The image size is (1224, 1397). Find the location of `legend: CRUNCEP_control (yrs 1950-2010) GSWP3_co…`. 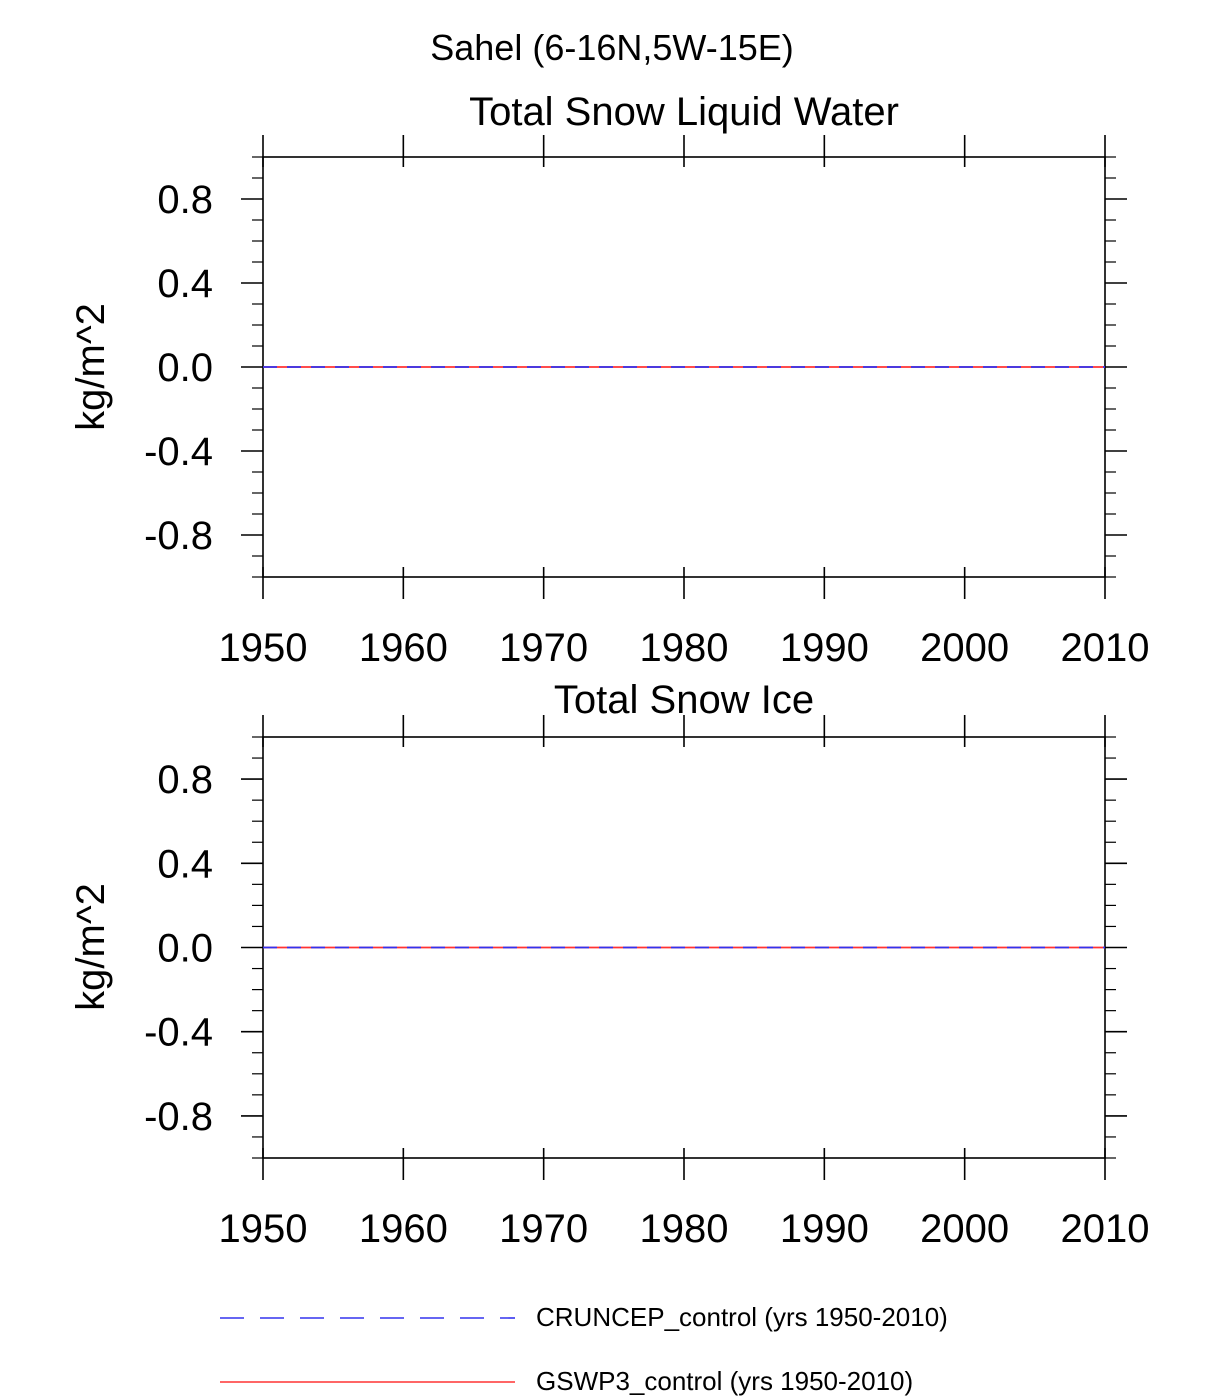

legend: CRUNCEP_control (yrs 1950-2010) GSWP3_co… is located at coordinates (584, 1349).